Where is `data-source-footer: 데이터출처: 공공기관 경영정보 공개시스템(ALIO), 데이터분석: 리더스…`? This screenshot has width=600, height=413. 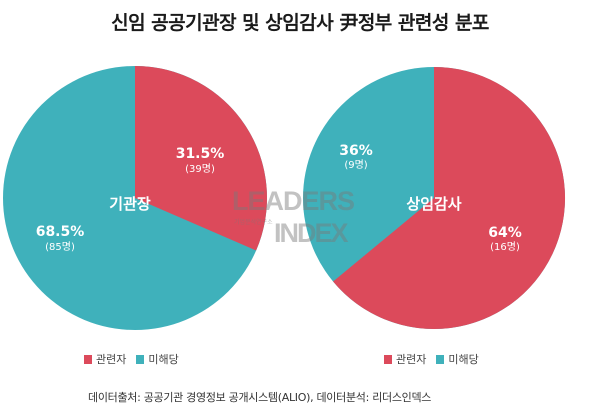
data-source-footer: 데이터출처: 공공기관 경영정보 공개시스템(ALIO), 데이터분석: 리더스… is located at coordinates (260, 397).